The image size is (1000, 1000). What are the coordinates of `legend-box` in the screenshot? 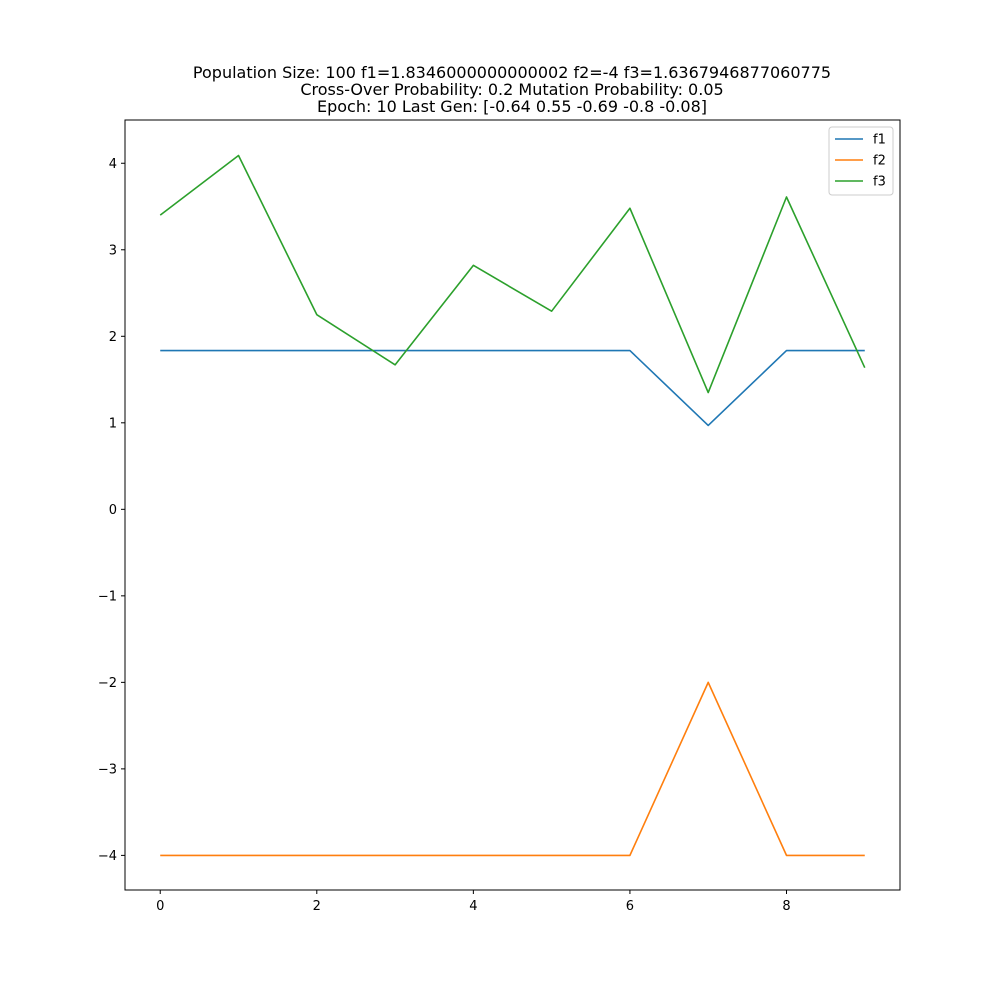 It's located at (861, 161).